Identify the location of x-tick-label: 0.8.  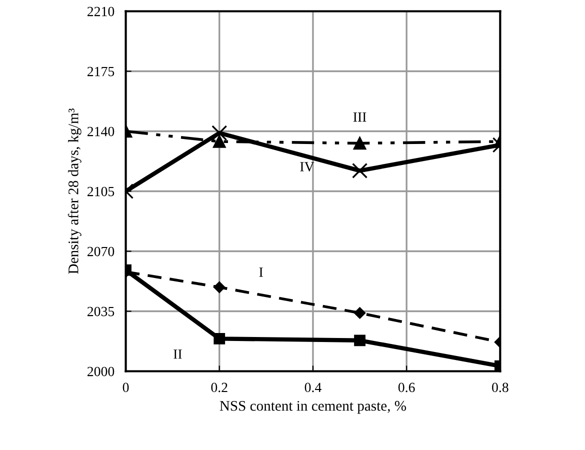
(500, 387).